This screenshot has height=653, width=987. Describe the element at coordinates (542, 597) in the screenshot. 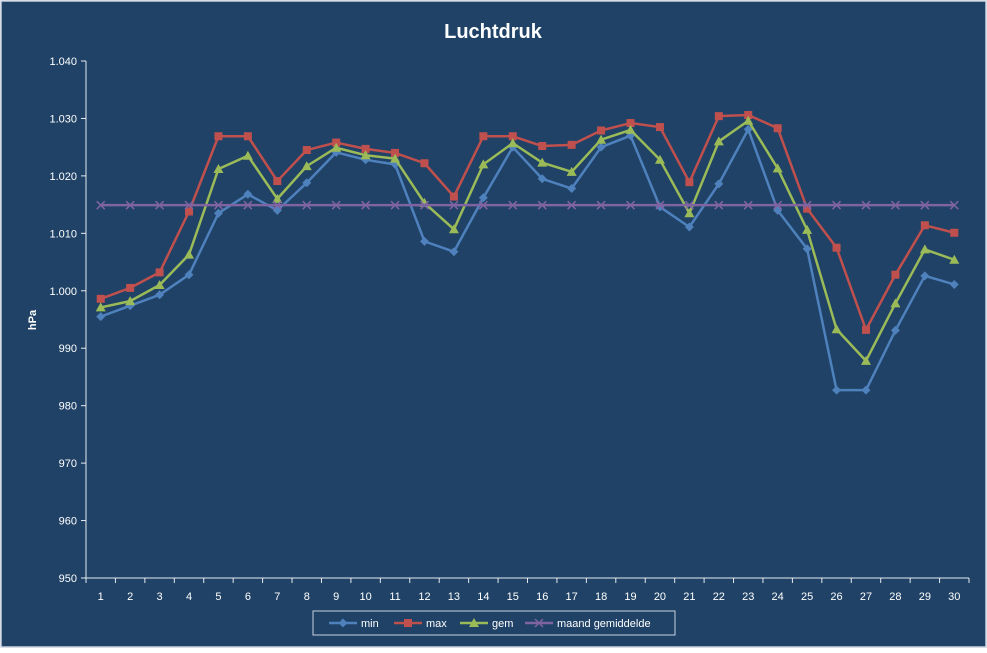

I see `x-tick-label: 16` at that location.